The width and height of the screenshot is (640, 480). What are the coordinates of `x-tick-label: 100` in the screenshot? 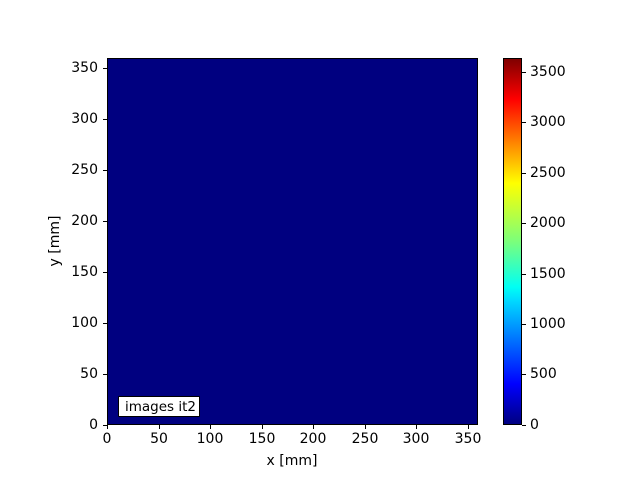 It's located at (210, 439).